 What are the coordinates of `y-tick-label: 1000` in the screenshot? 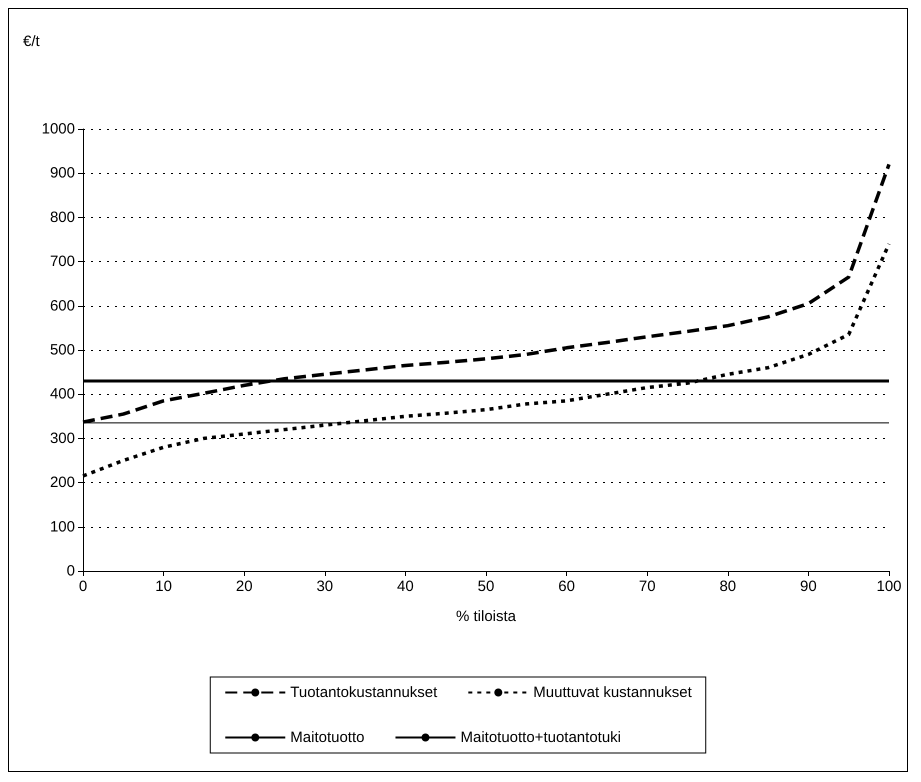 It's located at (58, 129).